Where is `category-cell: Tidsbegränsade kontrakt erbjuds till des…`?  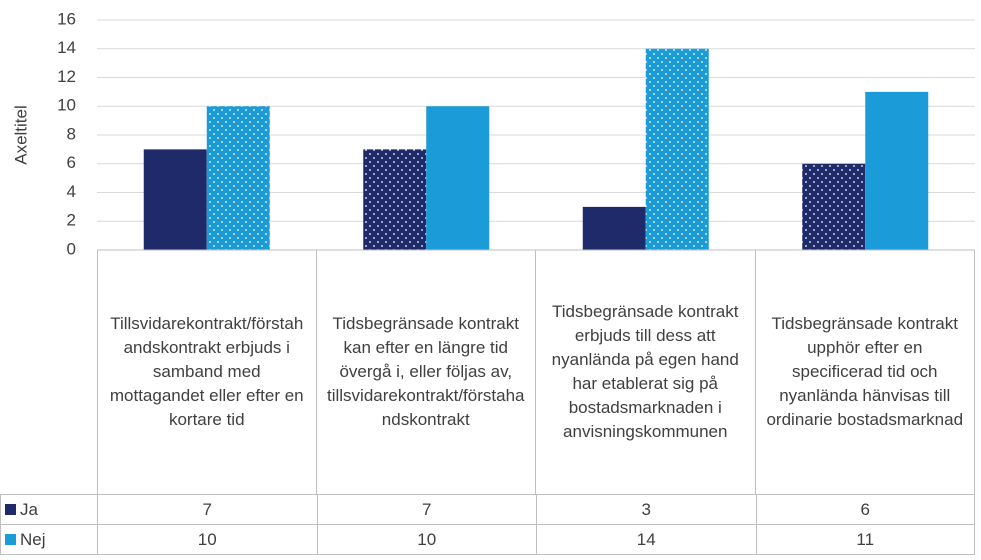 category-cell: Tidsbegränsade kontrakt erbjuds till des… is located at coordinates (646, 372).